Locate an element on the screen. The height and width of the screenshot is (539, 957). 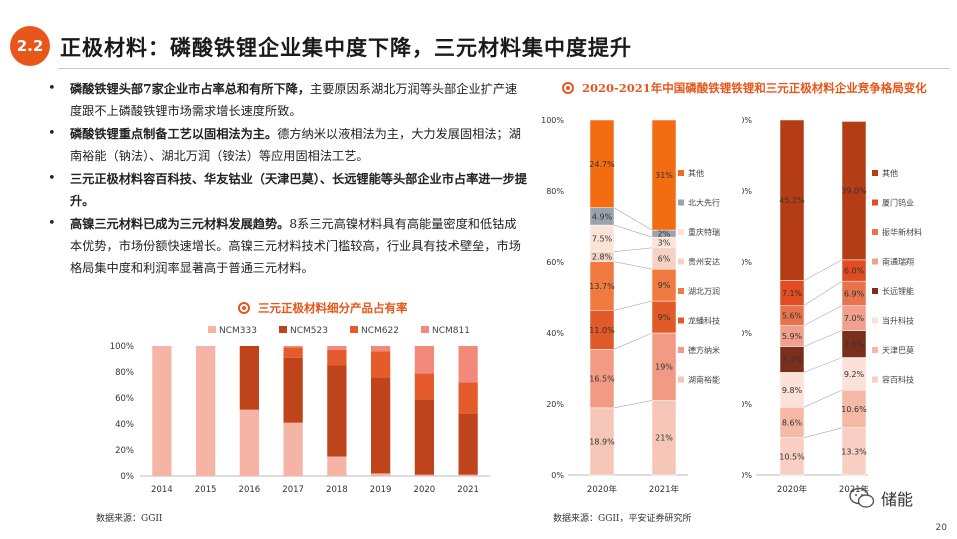
watermark: 储能 is located at coordinates (881, 498).